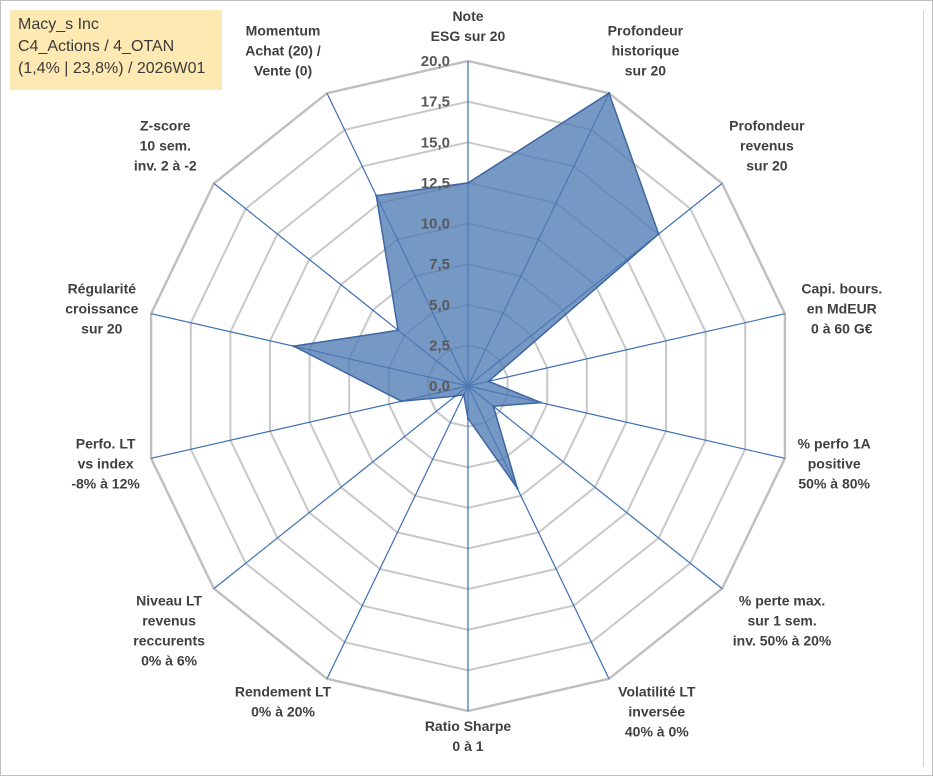  What do you see at coordinates (468, 26) in the screenshot?
I see `axis-label-0: Note ESG sur 20` at bounding box center [468, 26].